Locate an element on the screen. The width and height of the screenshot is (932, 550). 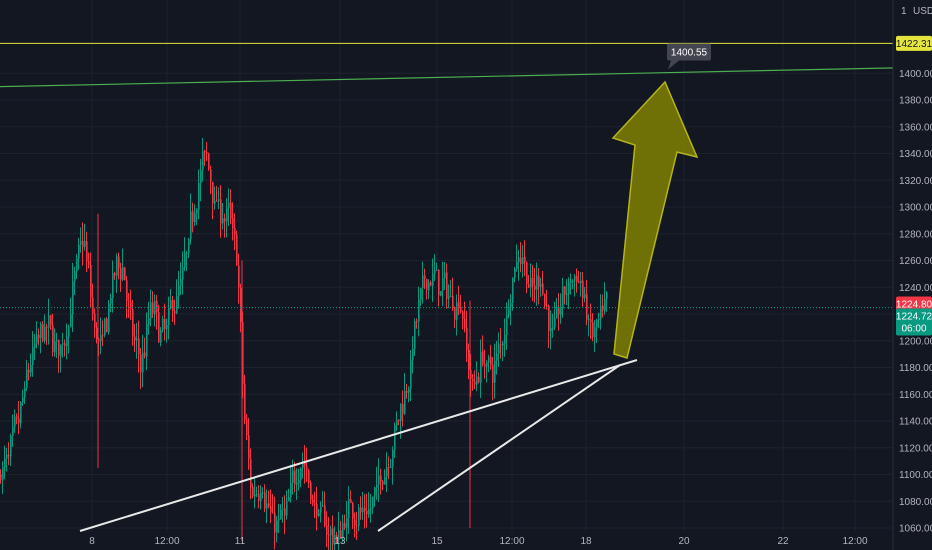
last-price-badge-bg is located at coordinates (914, 304).